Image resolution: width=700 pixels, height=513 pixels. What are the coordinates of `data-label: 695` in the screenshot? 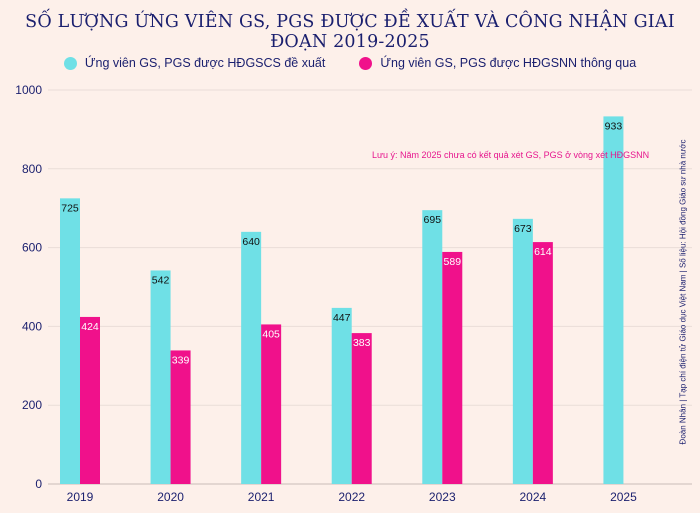 It's located at (433, 220).